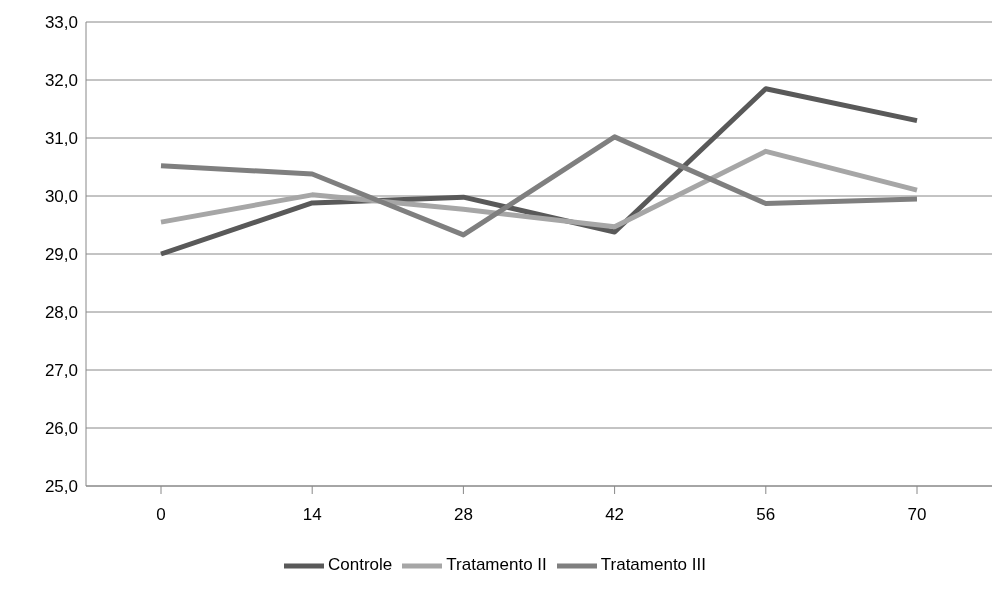 This screenshot has width=1006, height=604. Describe the element at coordinates (463, 515) in the screenshot. I see `x-tick-label: 28` at that location.